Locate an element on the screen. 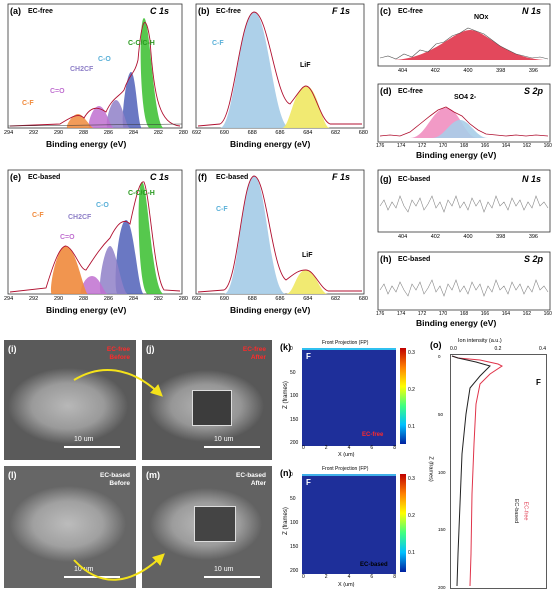 The height and width of the screenshot is (600, 554). panel-g-n1s-ec-based: EC-based (g) N 1s 404 402 400 398 396 is located at coordinates (464, 205).